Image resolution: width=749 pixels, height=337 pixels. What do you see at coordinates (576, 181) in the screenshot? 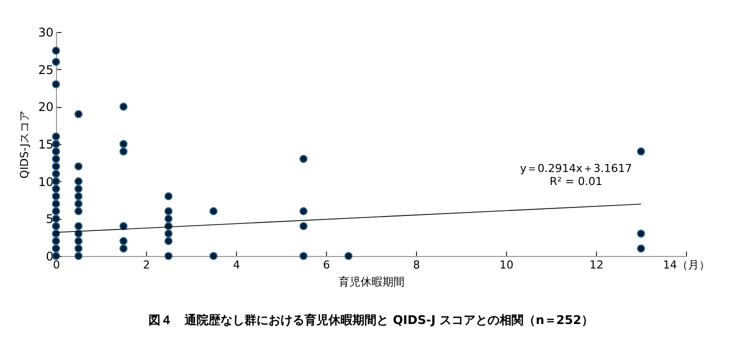
I see `annotation: R² = 0.01` at bounding box center [576, 181].